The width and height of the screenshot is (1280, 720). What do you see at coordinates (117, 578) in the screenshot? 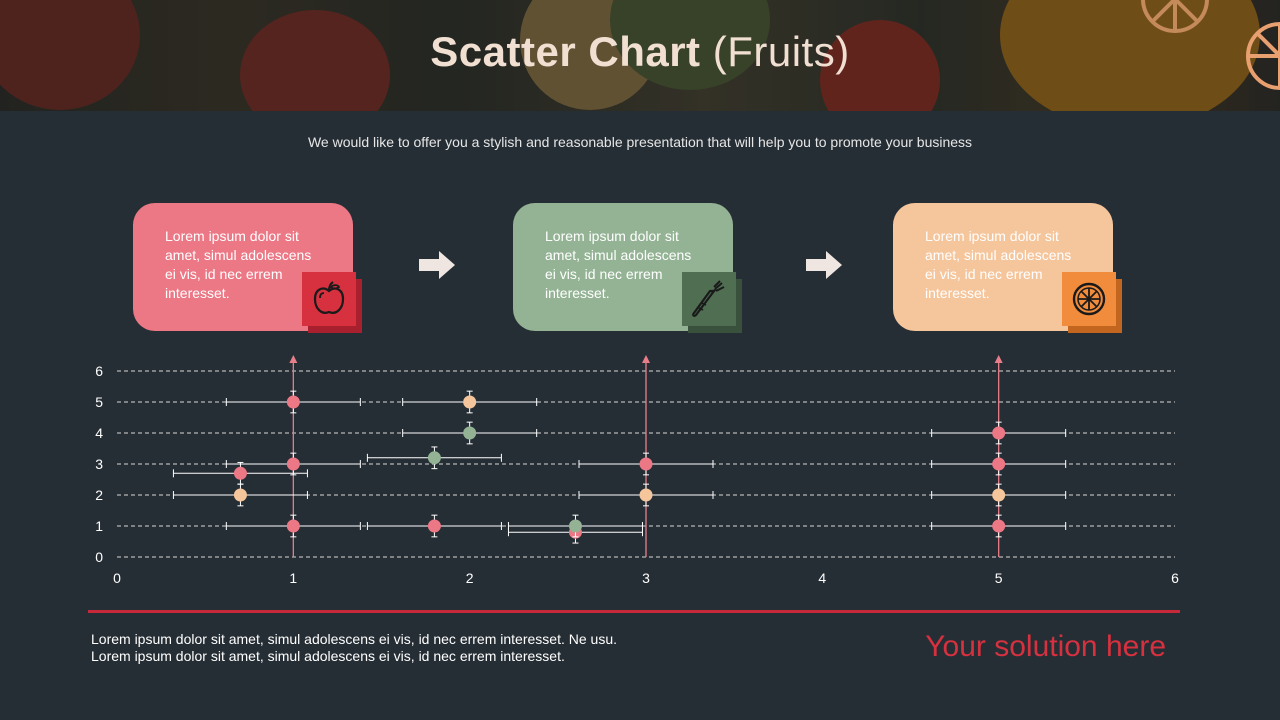
I see `x-tick-label: 0` at bounding box center [117, 578].